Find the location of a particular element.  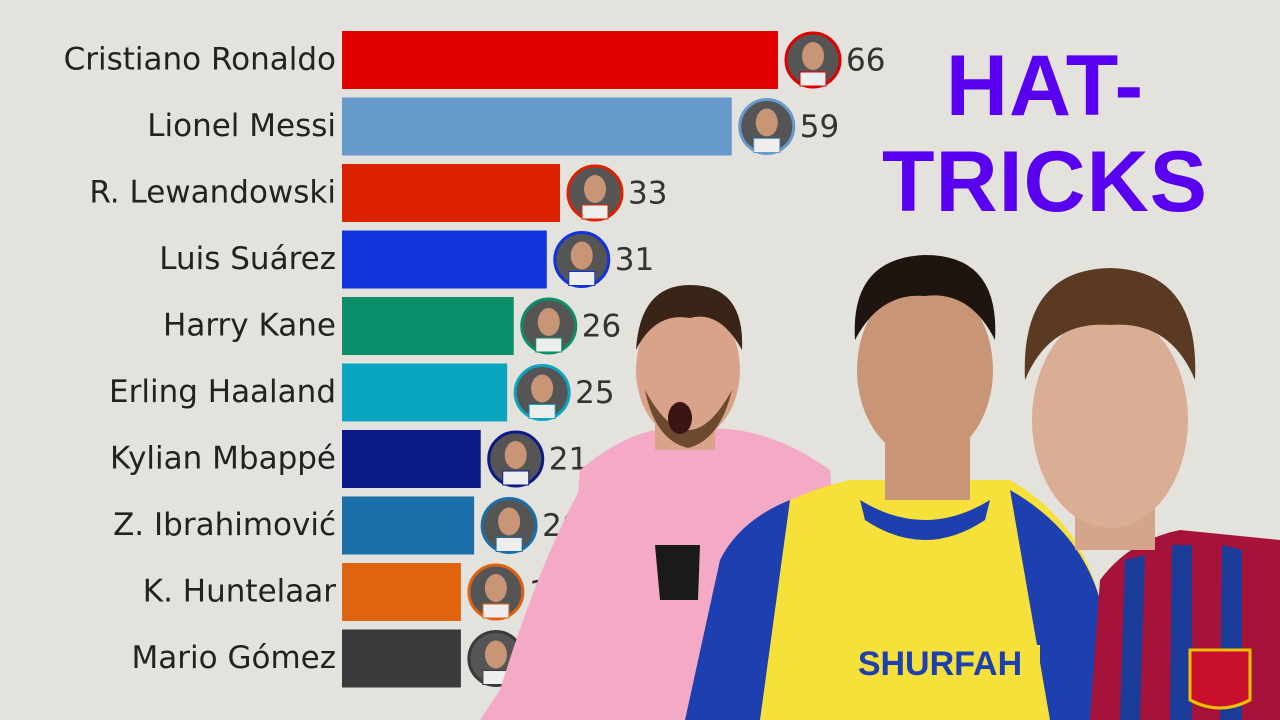

value-label: 21 is located at coordinates (568, 460).